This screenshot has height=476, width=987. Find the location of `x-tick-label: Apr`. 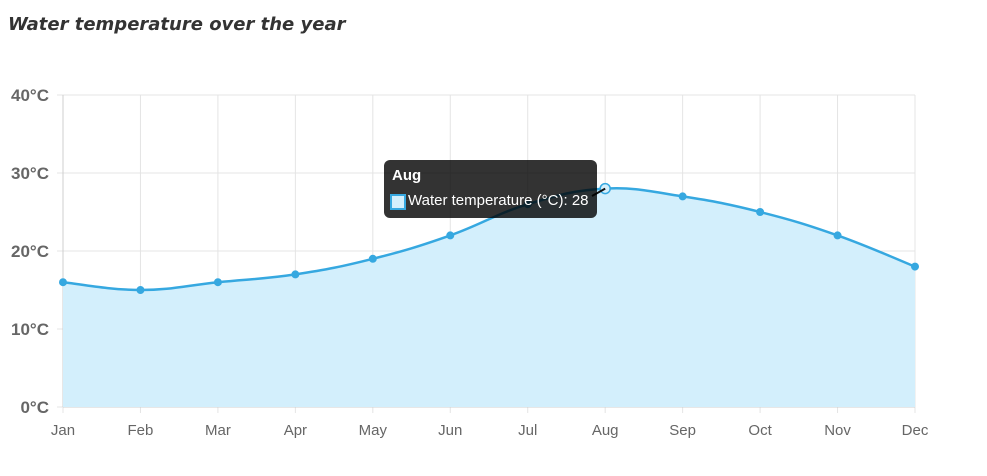

x-tick-label: Apr is located at coordinates (295, 430).